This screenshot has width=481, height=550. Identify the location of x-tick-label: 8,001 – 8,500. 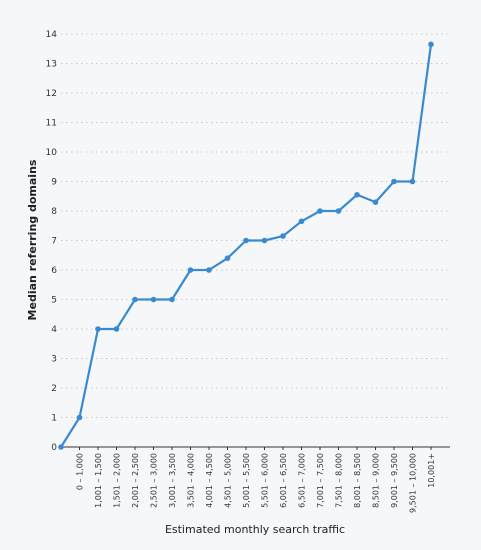
(357, 480).